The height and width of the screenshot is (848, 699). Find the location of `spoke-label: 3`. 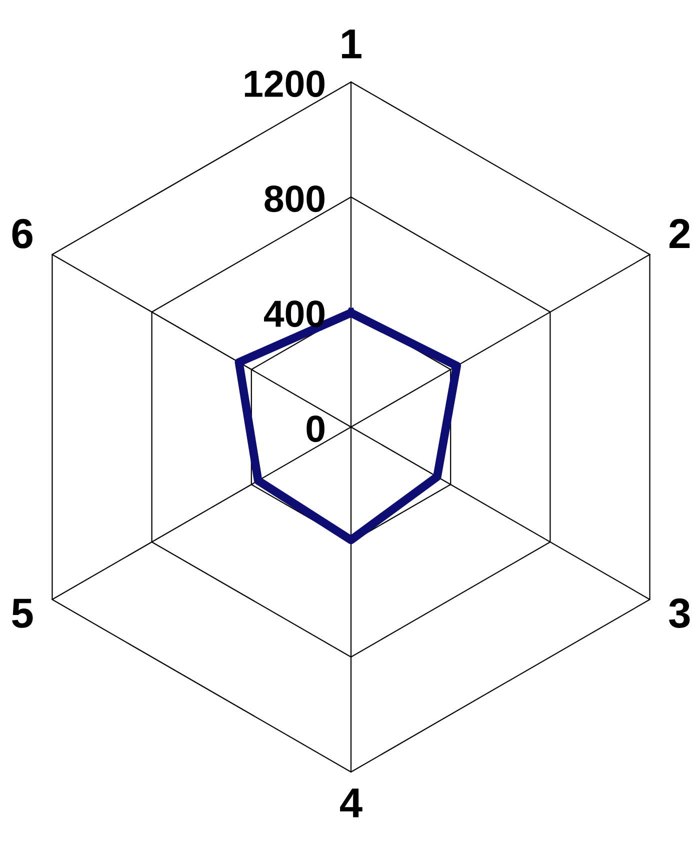

spoke-label: 3 is located at coordinates (679, 613).